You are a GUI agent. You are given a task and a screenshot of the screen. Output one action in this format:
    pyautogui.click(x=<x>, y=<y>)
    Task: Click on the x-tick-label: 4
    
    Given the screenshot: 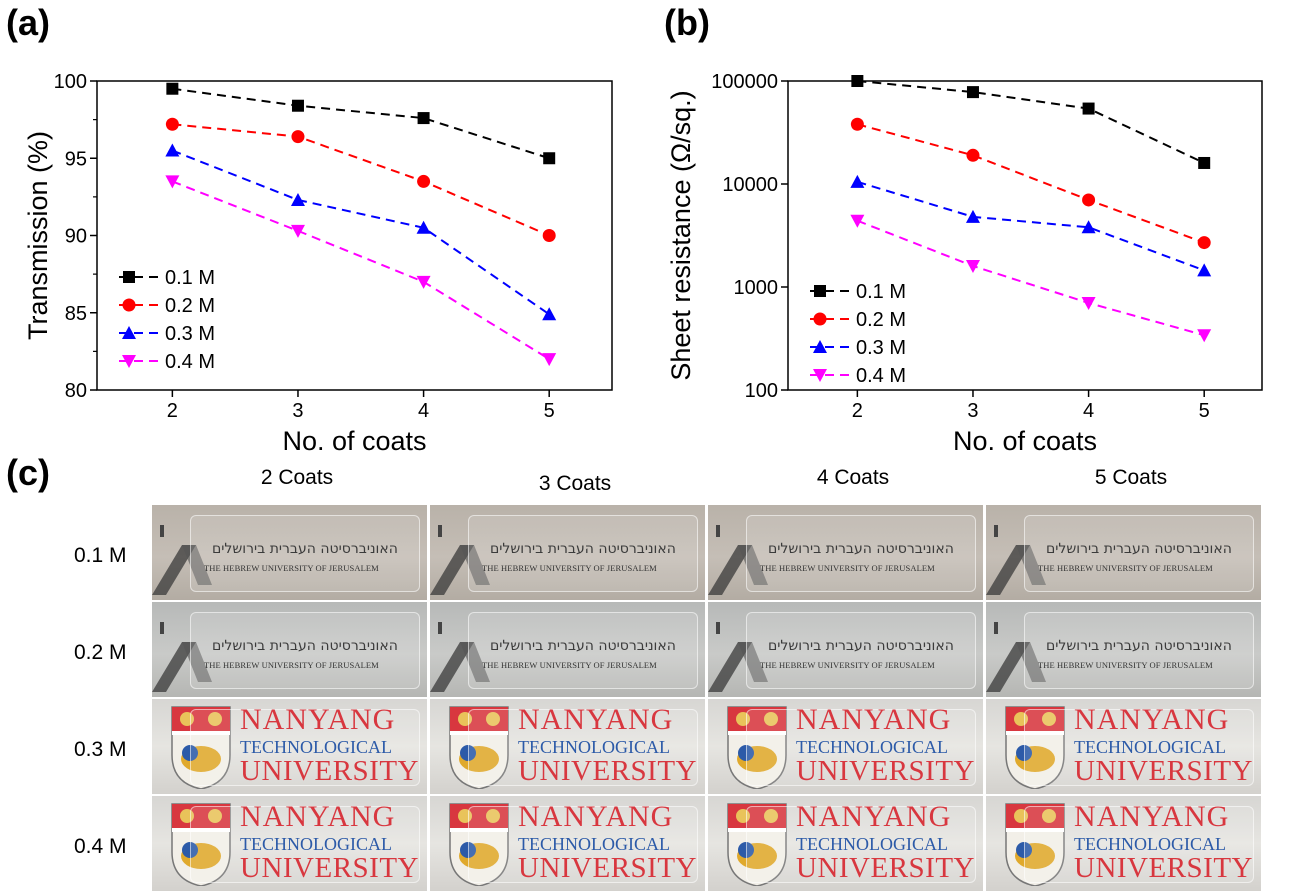 What is the action you would take?
    pyautogui.click(x=1088, y=411)
    